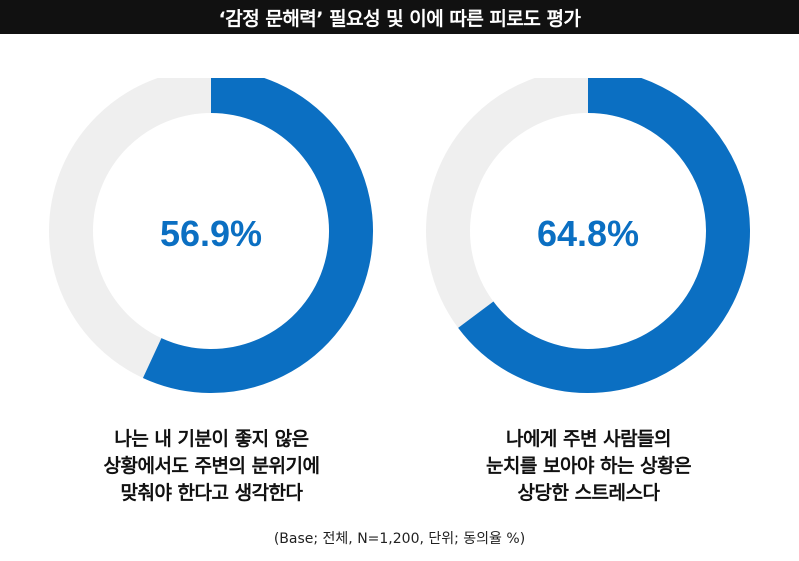 Image resolution: width=799 pixels, height=561 pixels. I want to click on donut-caption-2: 나에게 주변 사람들의 눈치를 보아야 하는 상황은 상당한 스트레스다, so click(588, 466).